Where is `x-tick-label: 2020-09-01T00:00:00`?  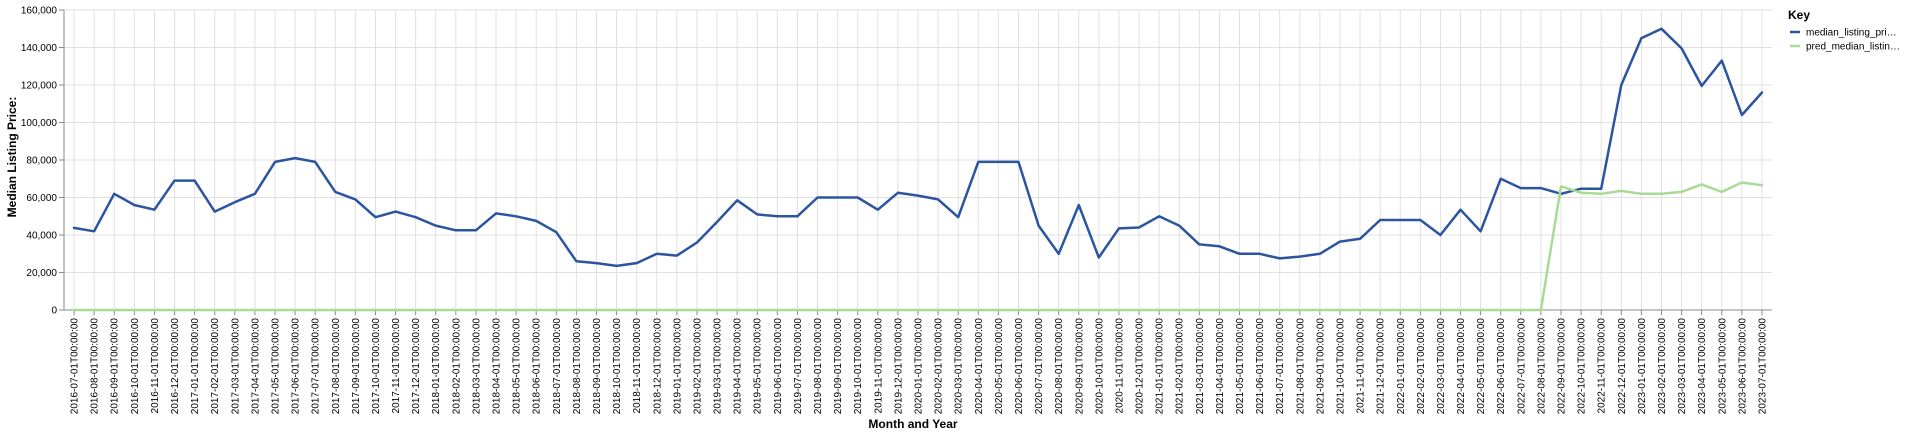 x-tick-label: 2020-09-01T00:00:00 is located at coordinates (1079, 366).